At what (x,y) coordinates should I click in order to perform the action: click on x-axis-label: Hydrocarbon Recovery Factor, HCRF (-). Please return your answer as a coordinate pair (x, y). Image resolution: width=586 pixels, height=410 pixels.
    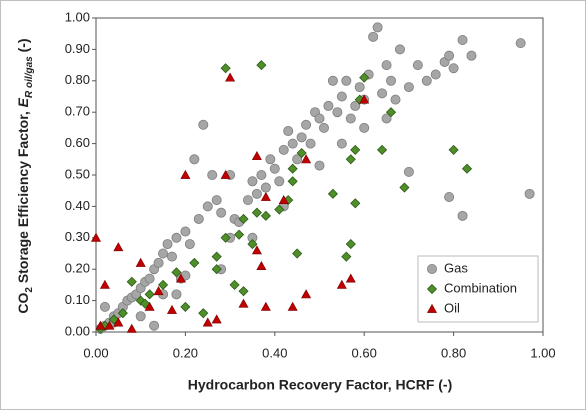
    Looking at the image, I should click on (320, 385).